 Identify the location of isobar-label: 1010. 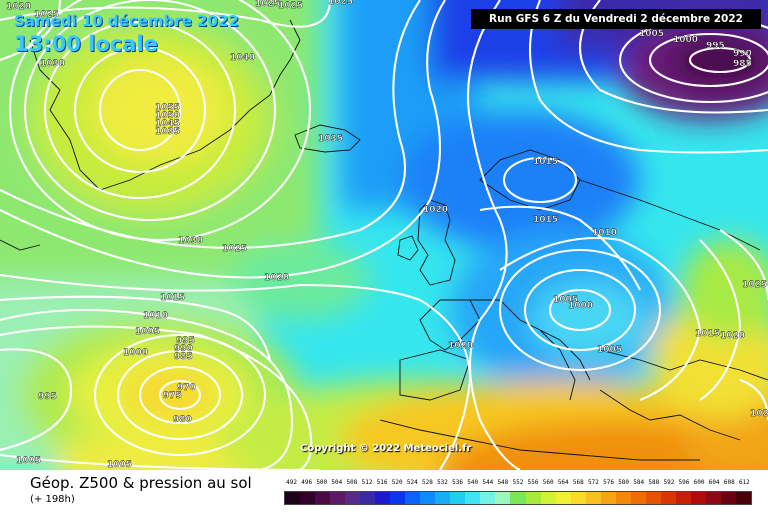
(155, 316).